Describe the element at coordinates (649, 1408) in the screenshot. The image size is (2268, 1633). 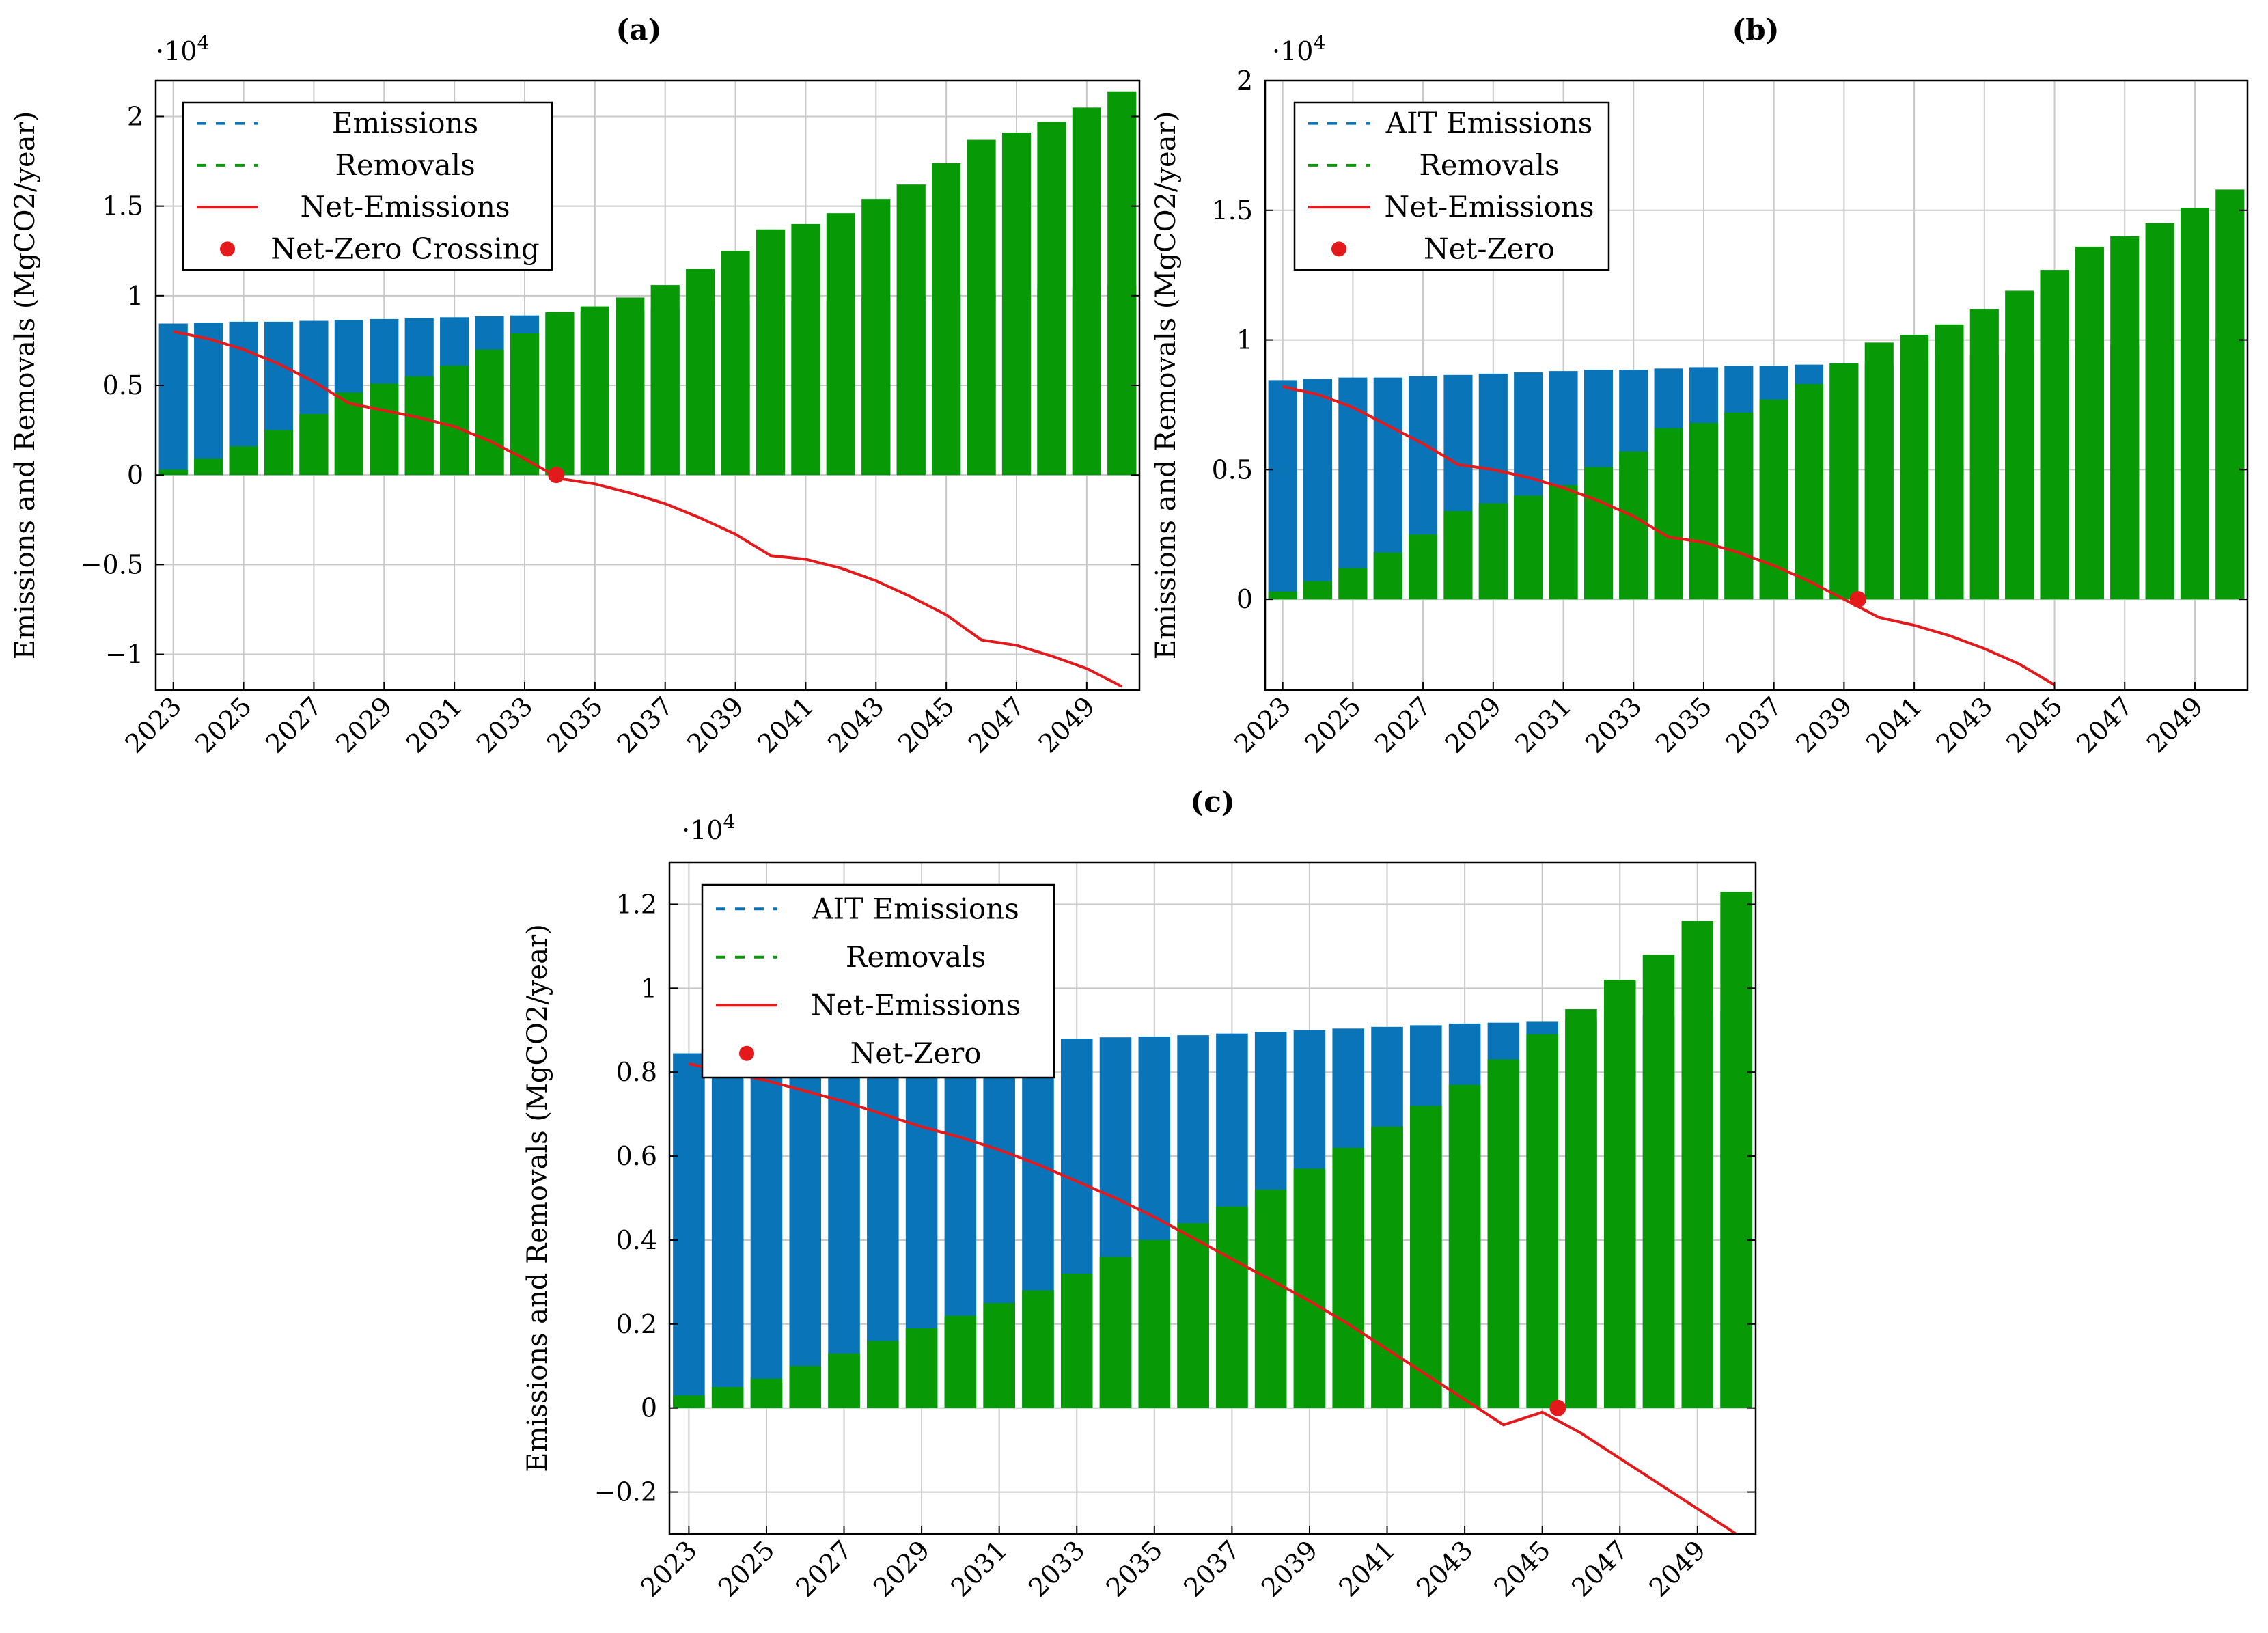
I see `y-tick-label: 0` at that location.